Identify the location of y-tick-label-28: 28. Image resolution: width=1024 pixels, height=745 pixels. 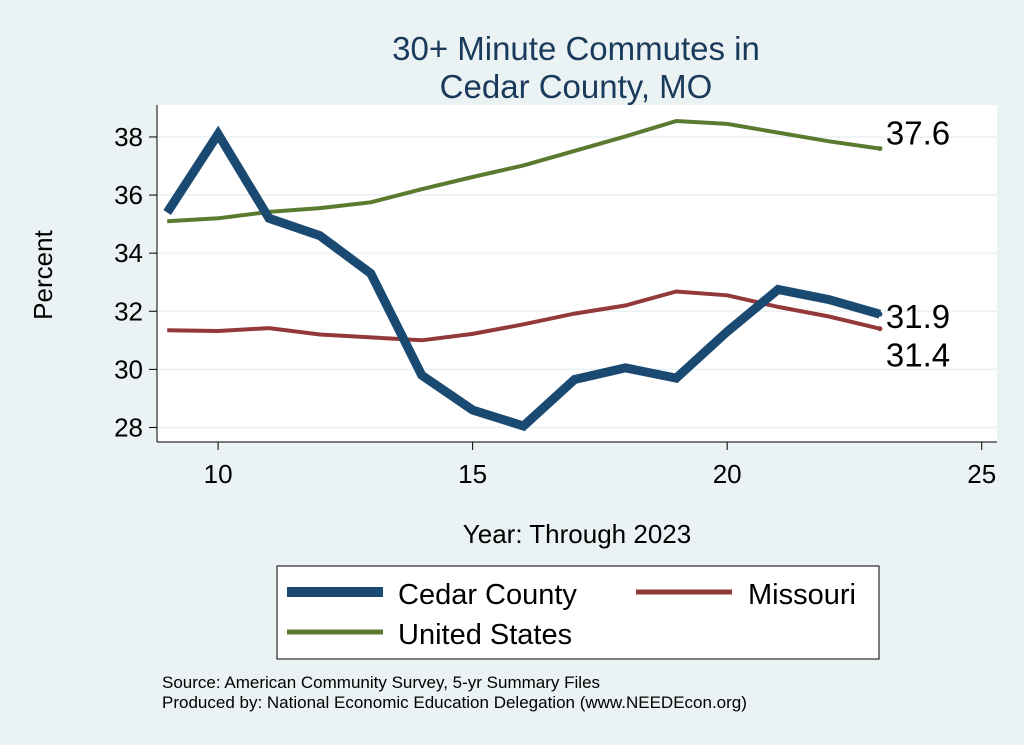
(128, 427).